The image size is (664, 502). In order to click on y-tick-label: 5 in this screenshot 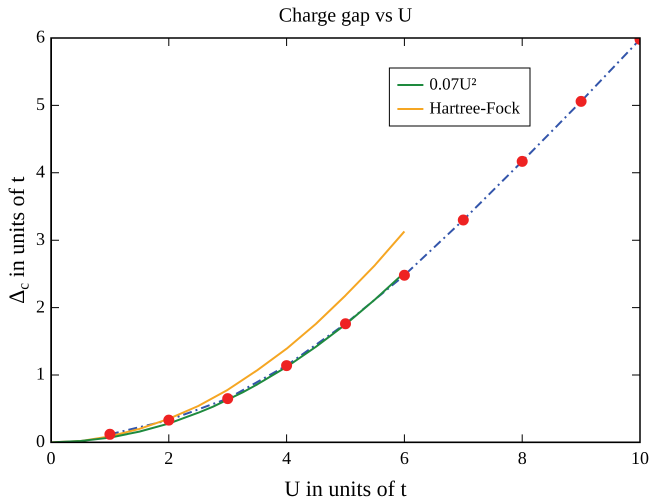, I will do `click(40, 104)`.